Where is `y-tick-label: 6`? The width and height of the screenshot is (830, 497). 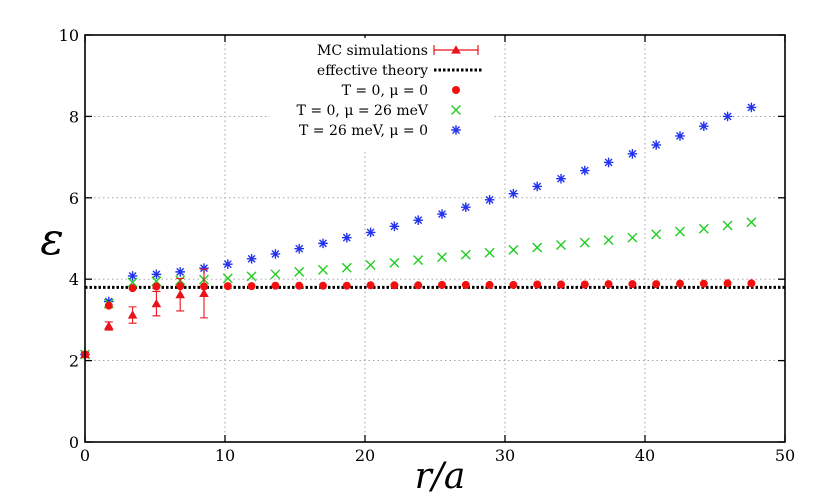
y-tick-label: 6 is located at coordinates (74, 198).